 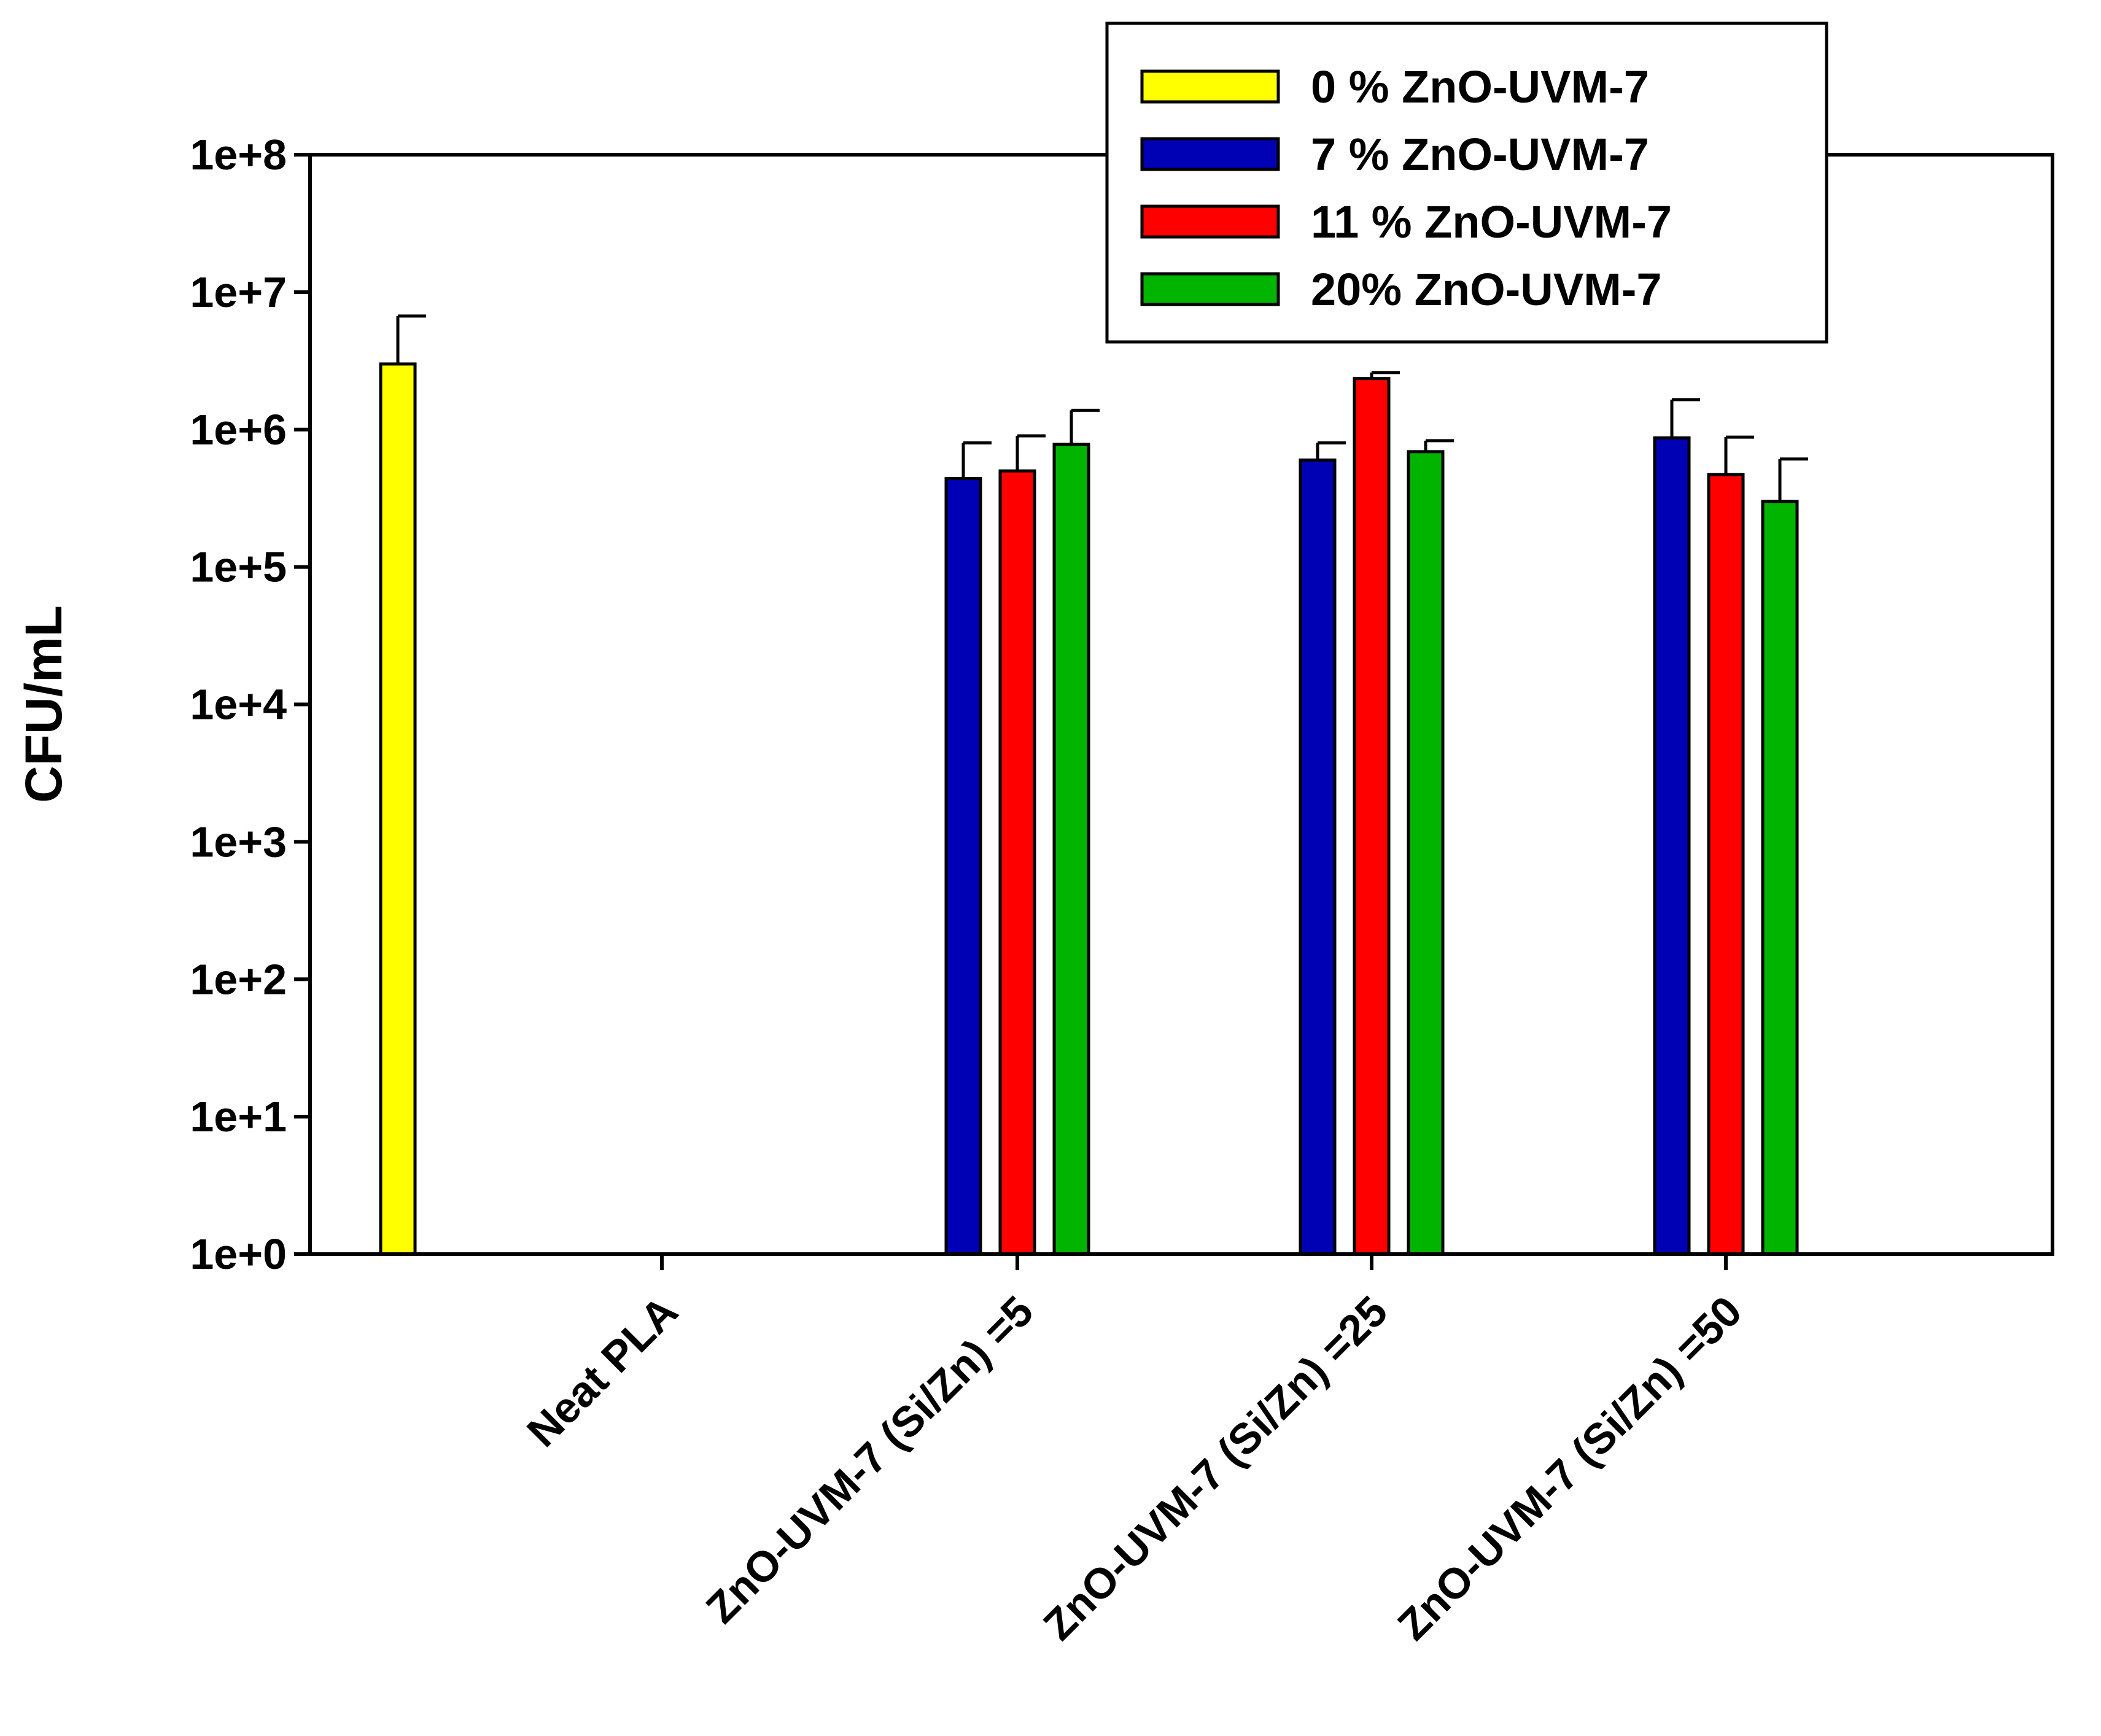 I want to click on y-tick-label: 1e+6, so click(x=238, y=430).